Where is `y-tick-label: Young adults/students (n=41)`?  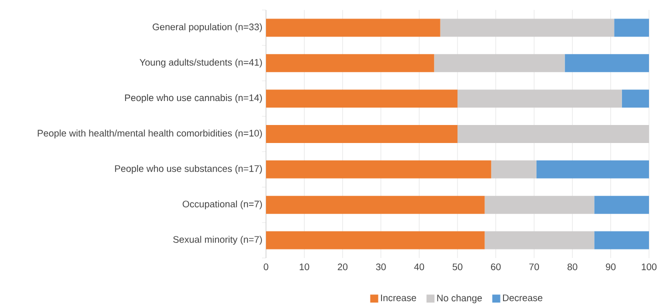 y-tick-label: Young adults/students (n=41) is located at coordinates (201, 63).